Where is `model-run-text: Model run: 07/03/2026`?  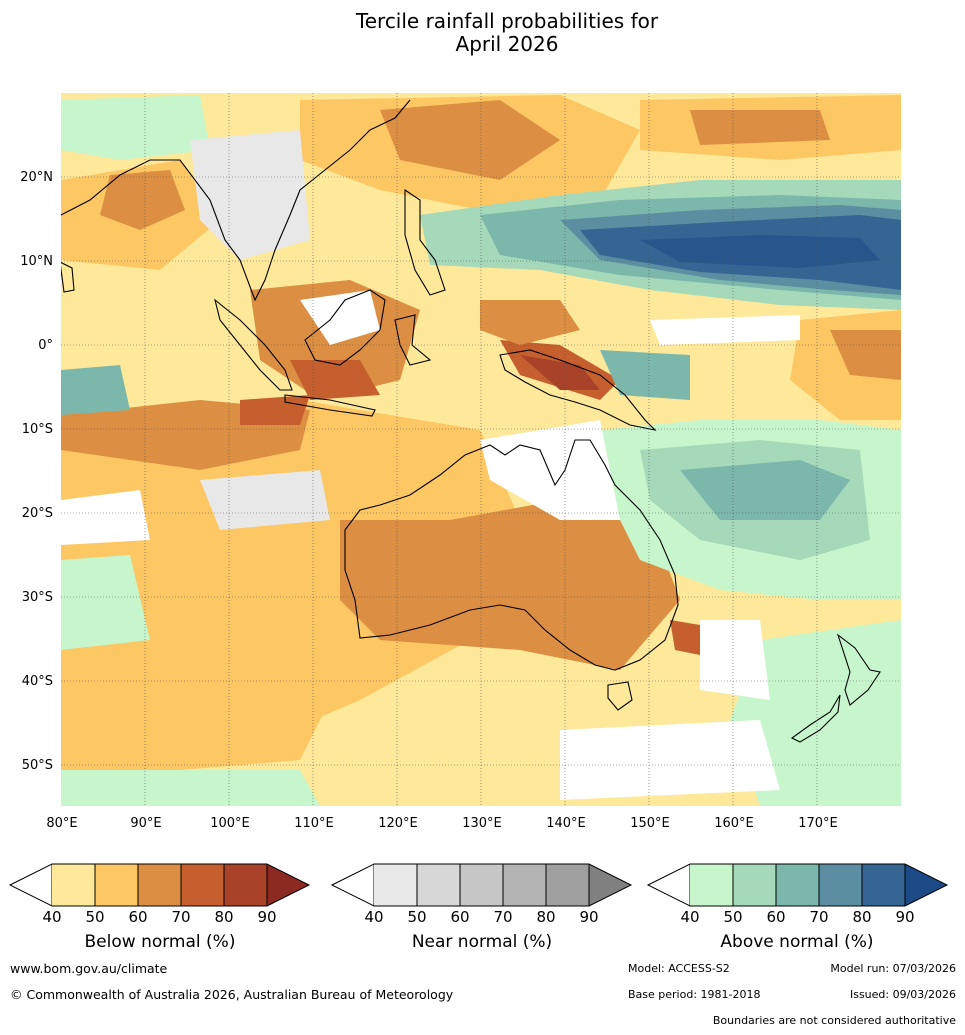
model-run-text: Model run: 07/03/2026 is located at coordinates (893, 968).